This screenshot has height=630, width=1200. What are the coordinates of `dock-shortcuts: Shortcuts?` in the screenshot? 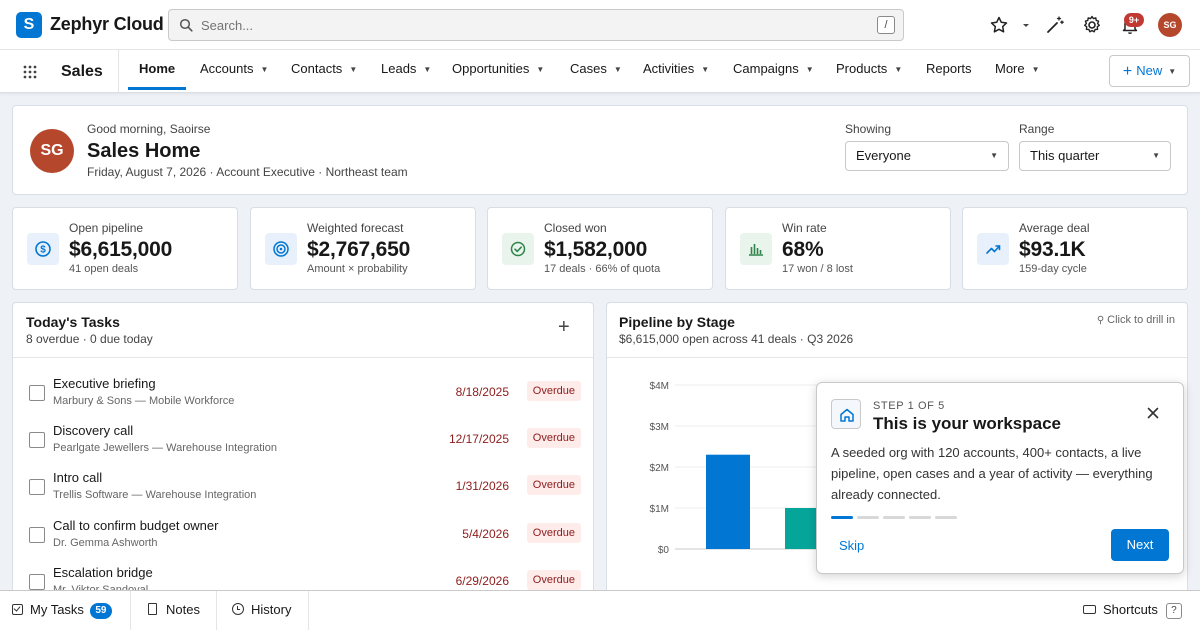 It's located at (1132, 610).